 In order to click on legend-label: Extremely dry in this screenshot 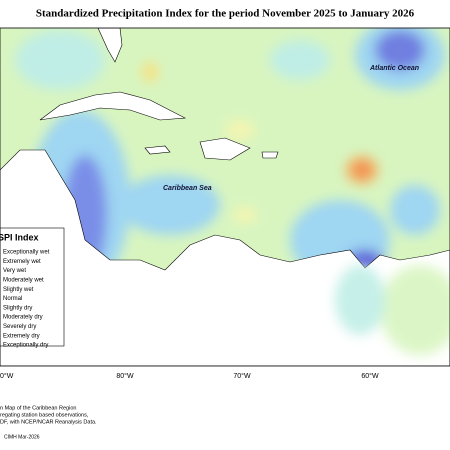, I will do `click(21, 336)`.